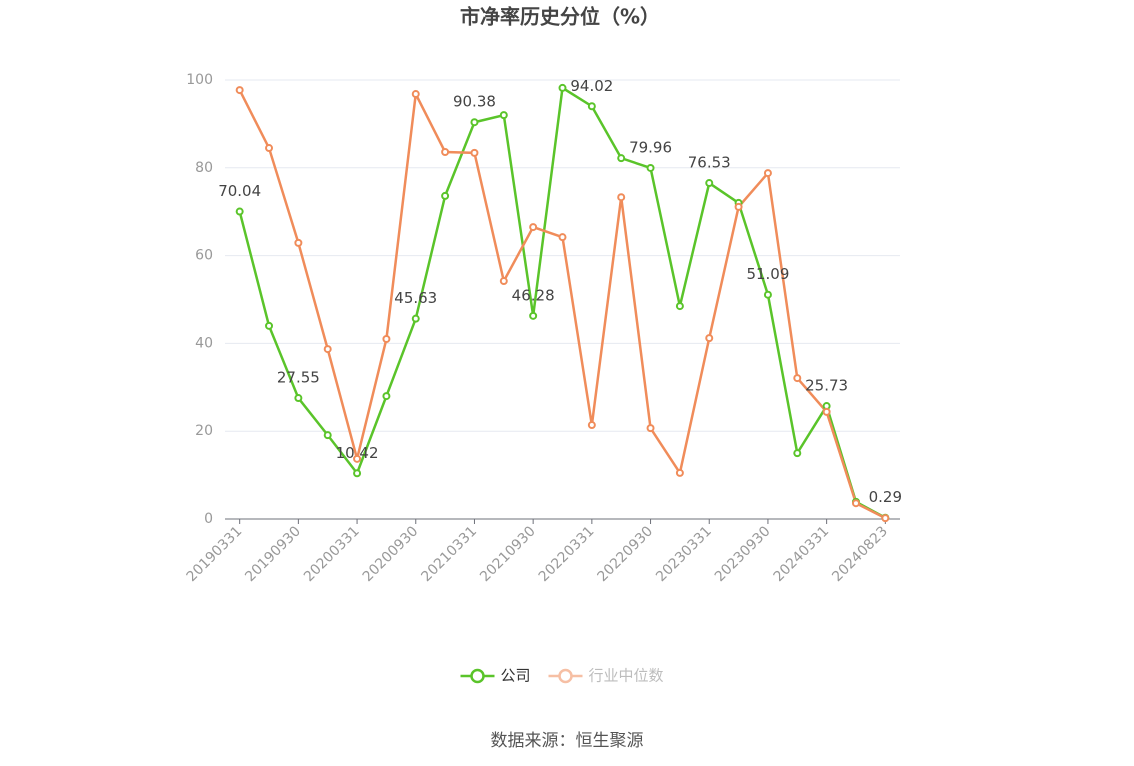 The height and width of the screenshot is (766, 1134). Describe the element at coordinates (743, 554) in the screenshot. I see `x-tick-label: 20230930` at that location.